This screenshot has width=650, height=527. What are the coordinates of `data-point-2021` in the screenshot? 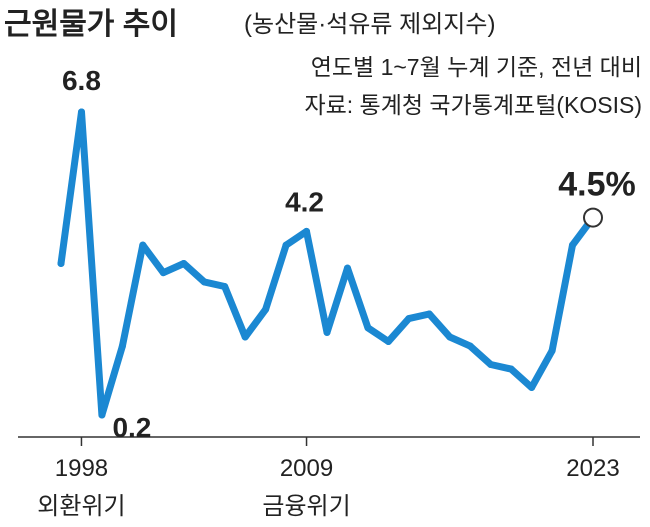 It's located at (552, 351).